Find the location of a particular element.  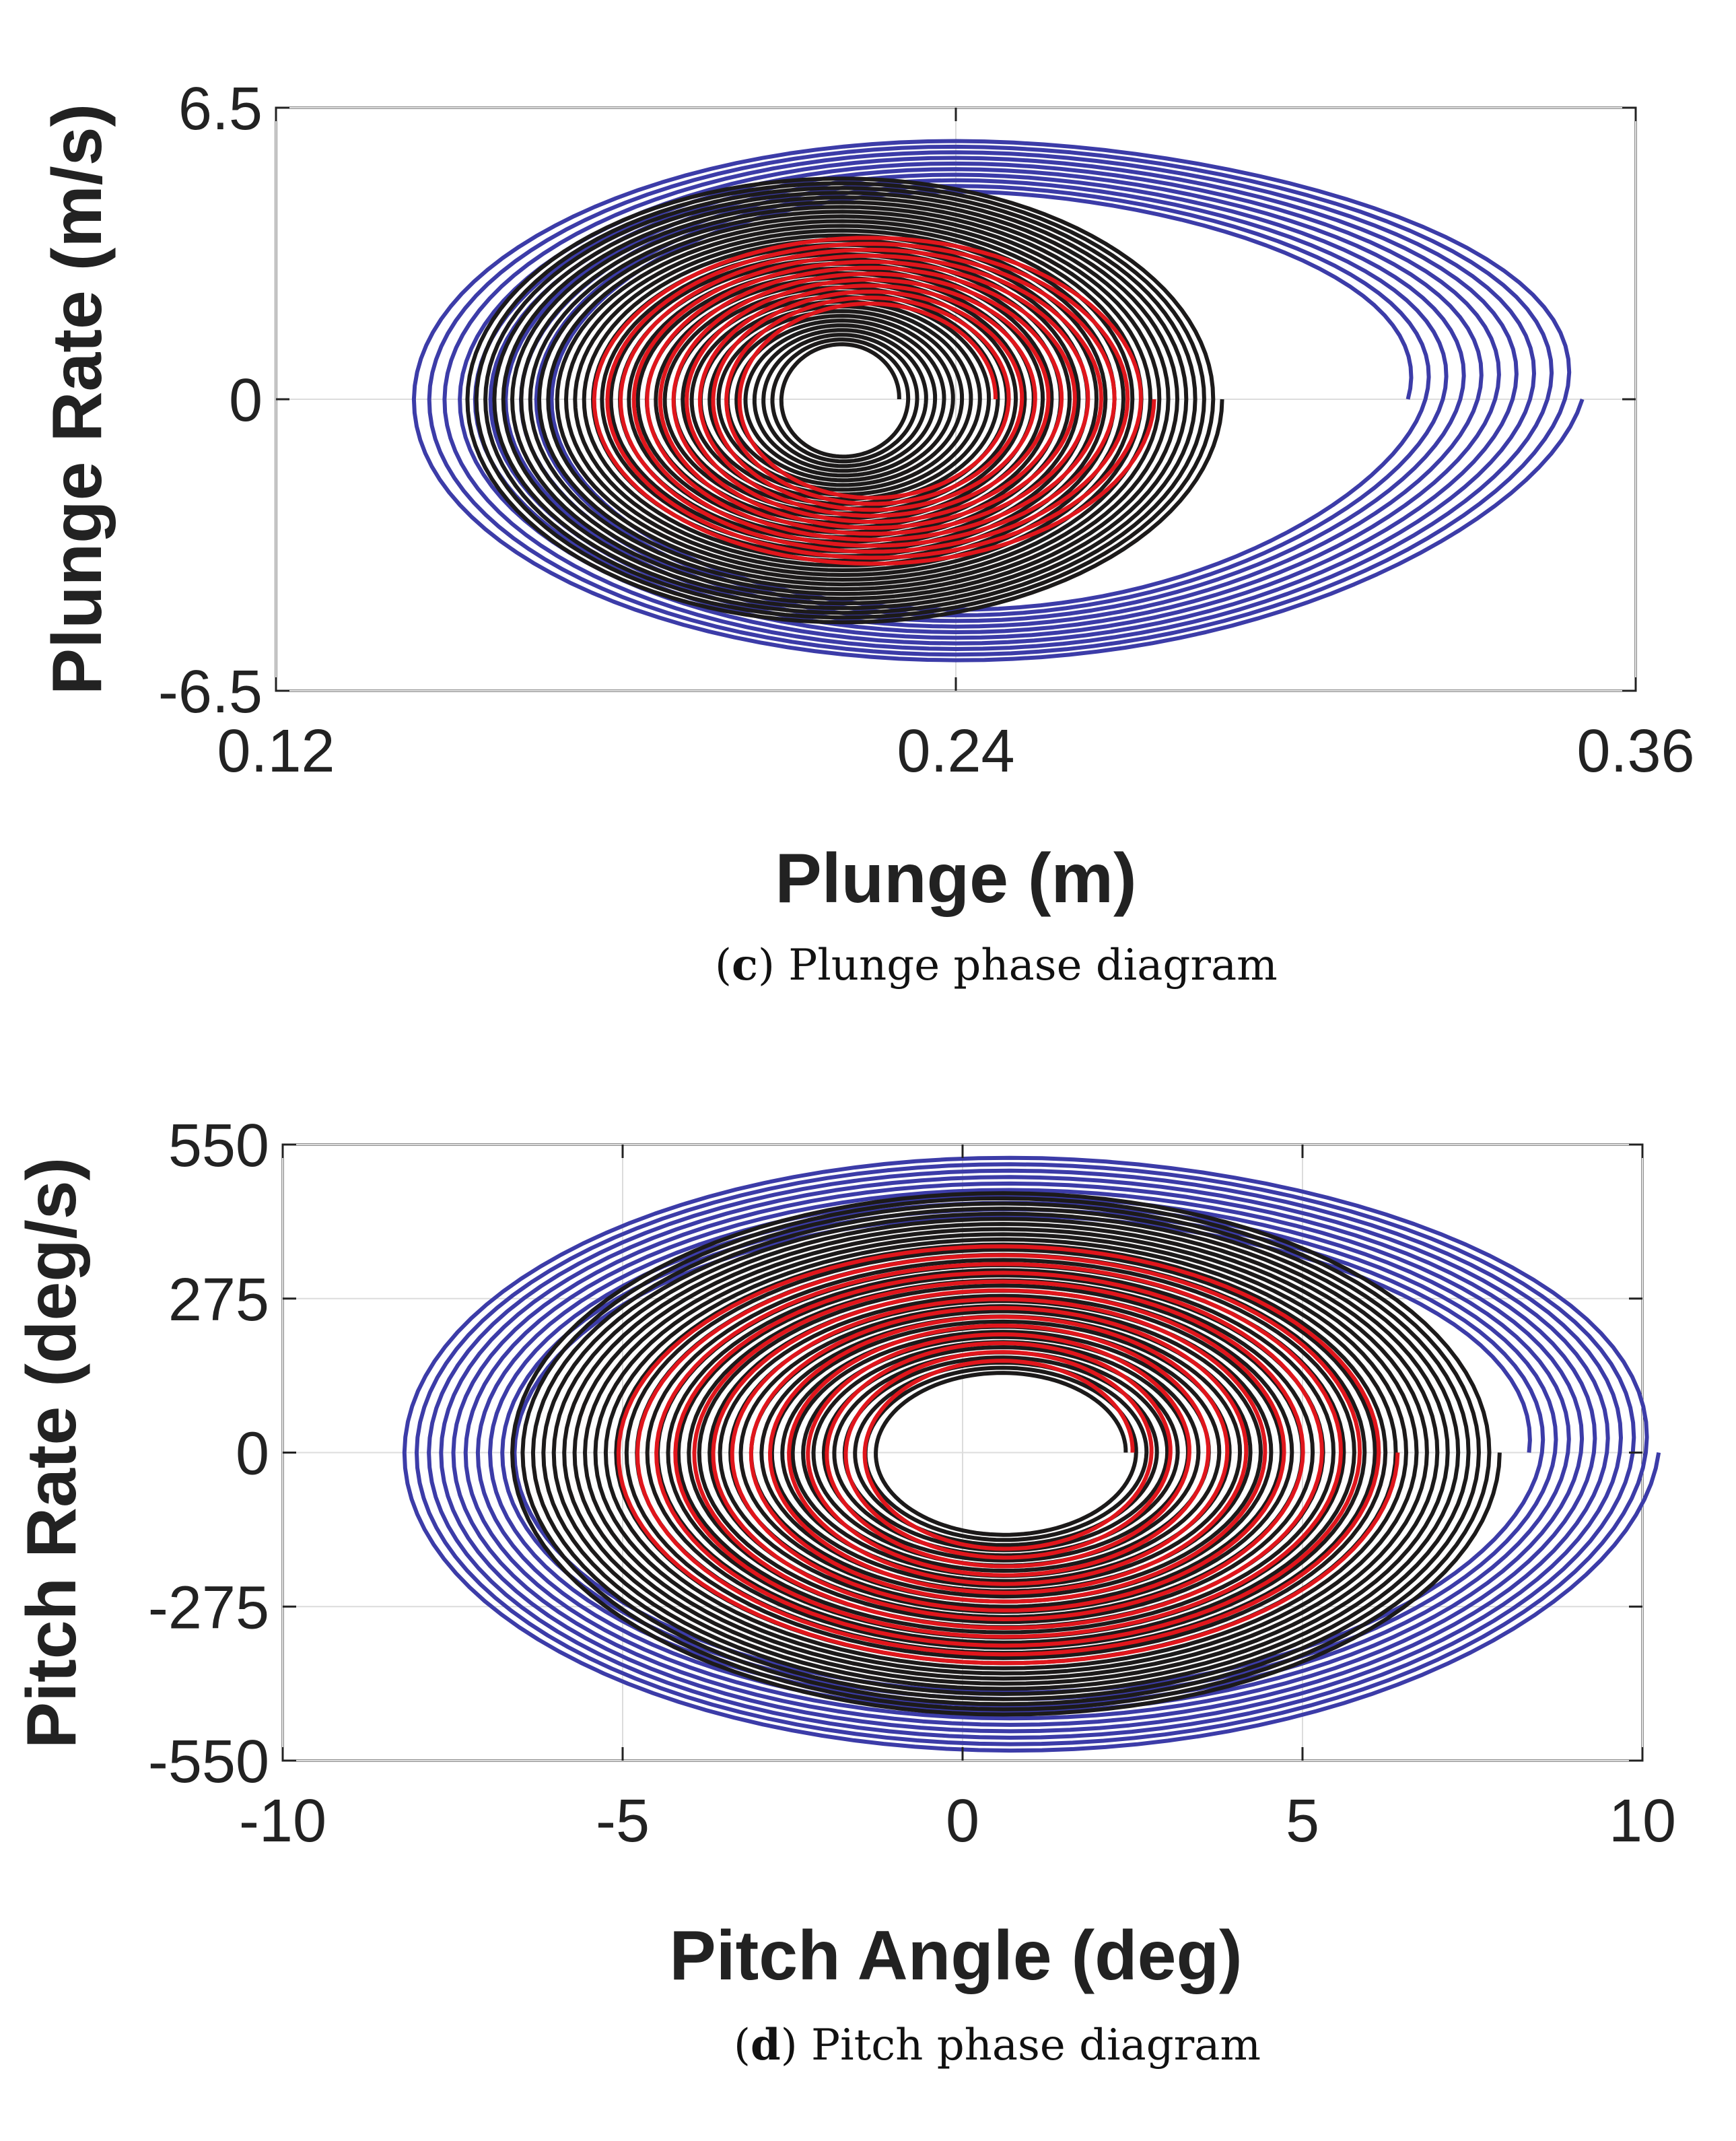

caption-d-text: Pitch phase diagram is located at coordinates (1036, 2045).